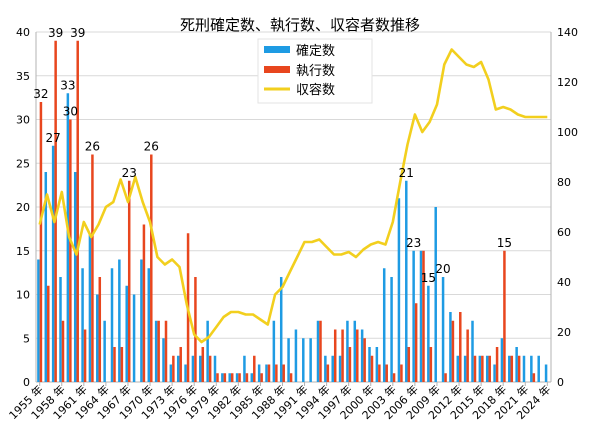  I want to click on y-tick-label-right: 40, so click(564, 282).